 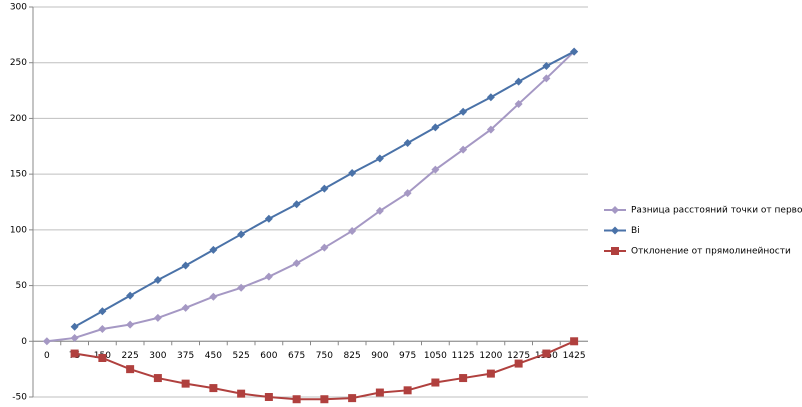 What do you see at coordinates (130, 356) in the screenshot?
I see `x-tick-label: 225` at bounding box center [130, 356].